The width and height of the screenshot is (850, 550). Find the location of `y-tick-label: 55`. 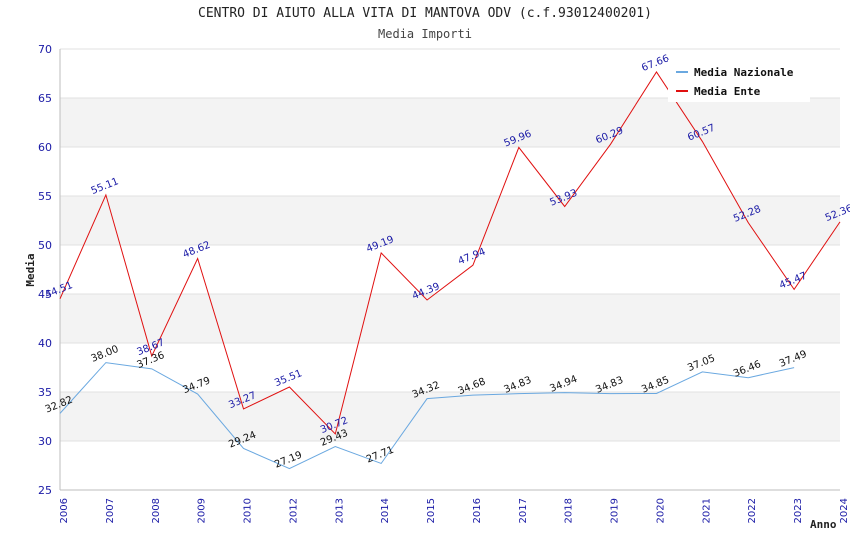

y-tick-label: 55 is located at coordinates (45, 196).